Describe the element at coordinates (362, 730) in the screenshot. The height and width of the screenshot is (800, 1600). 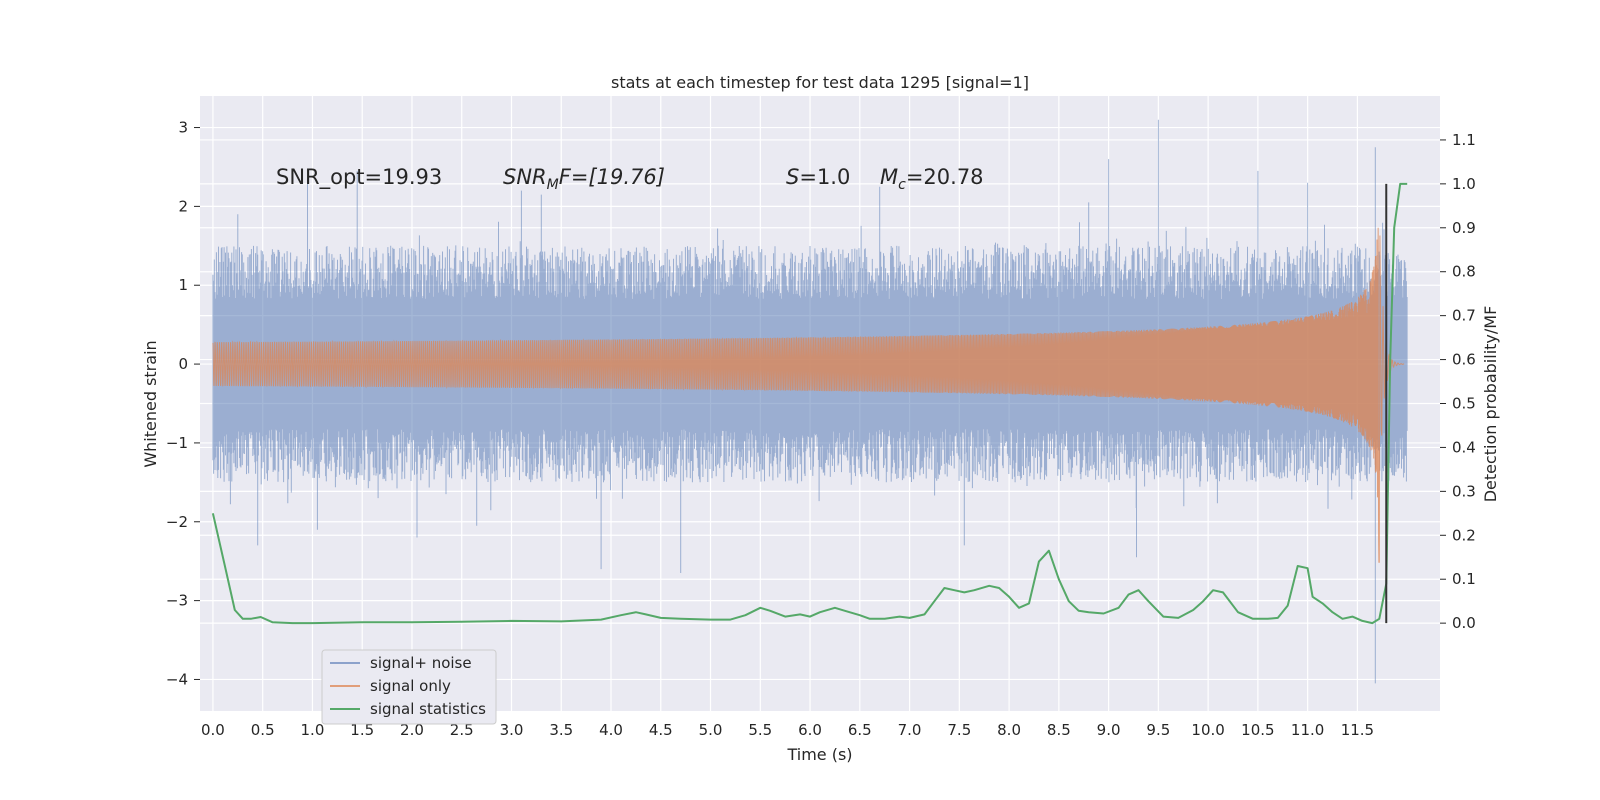
I see `x-tick-label: 1.5` at that location.